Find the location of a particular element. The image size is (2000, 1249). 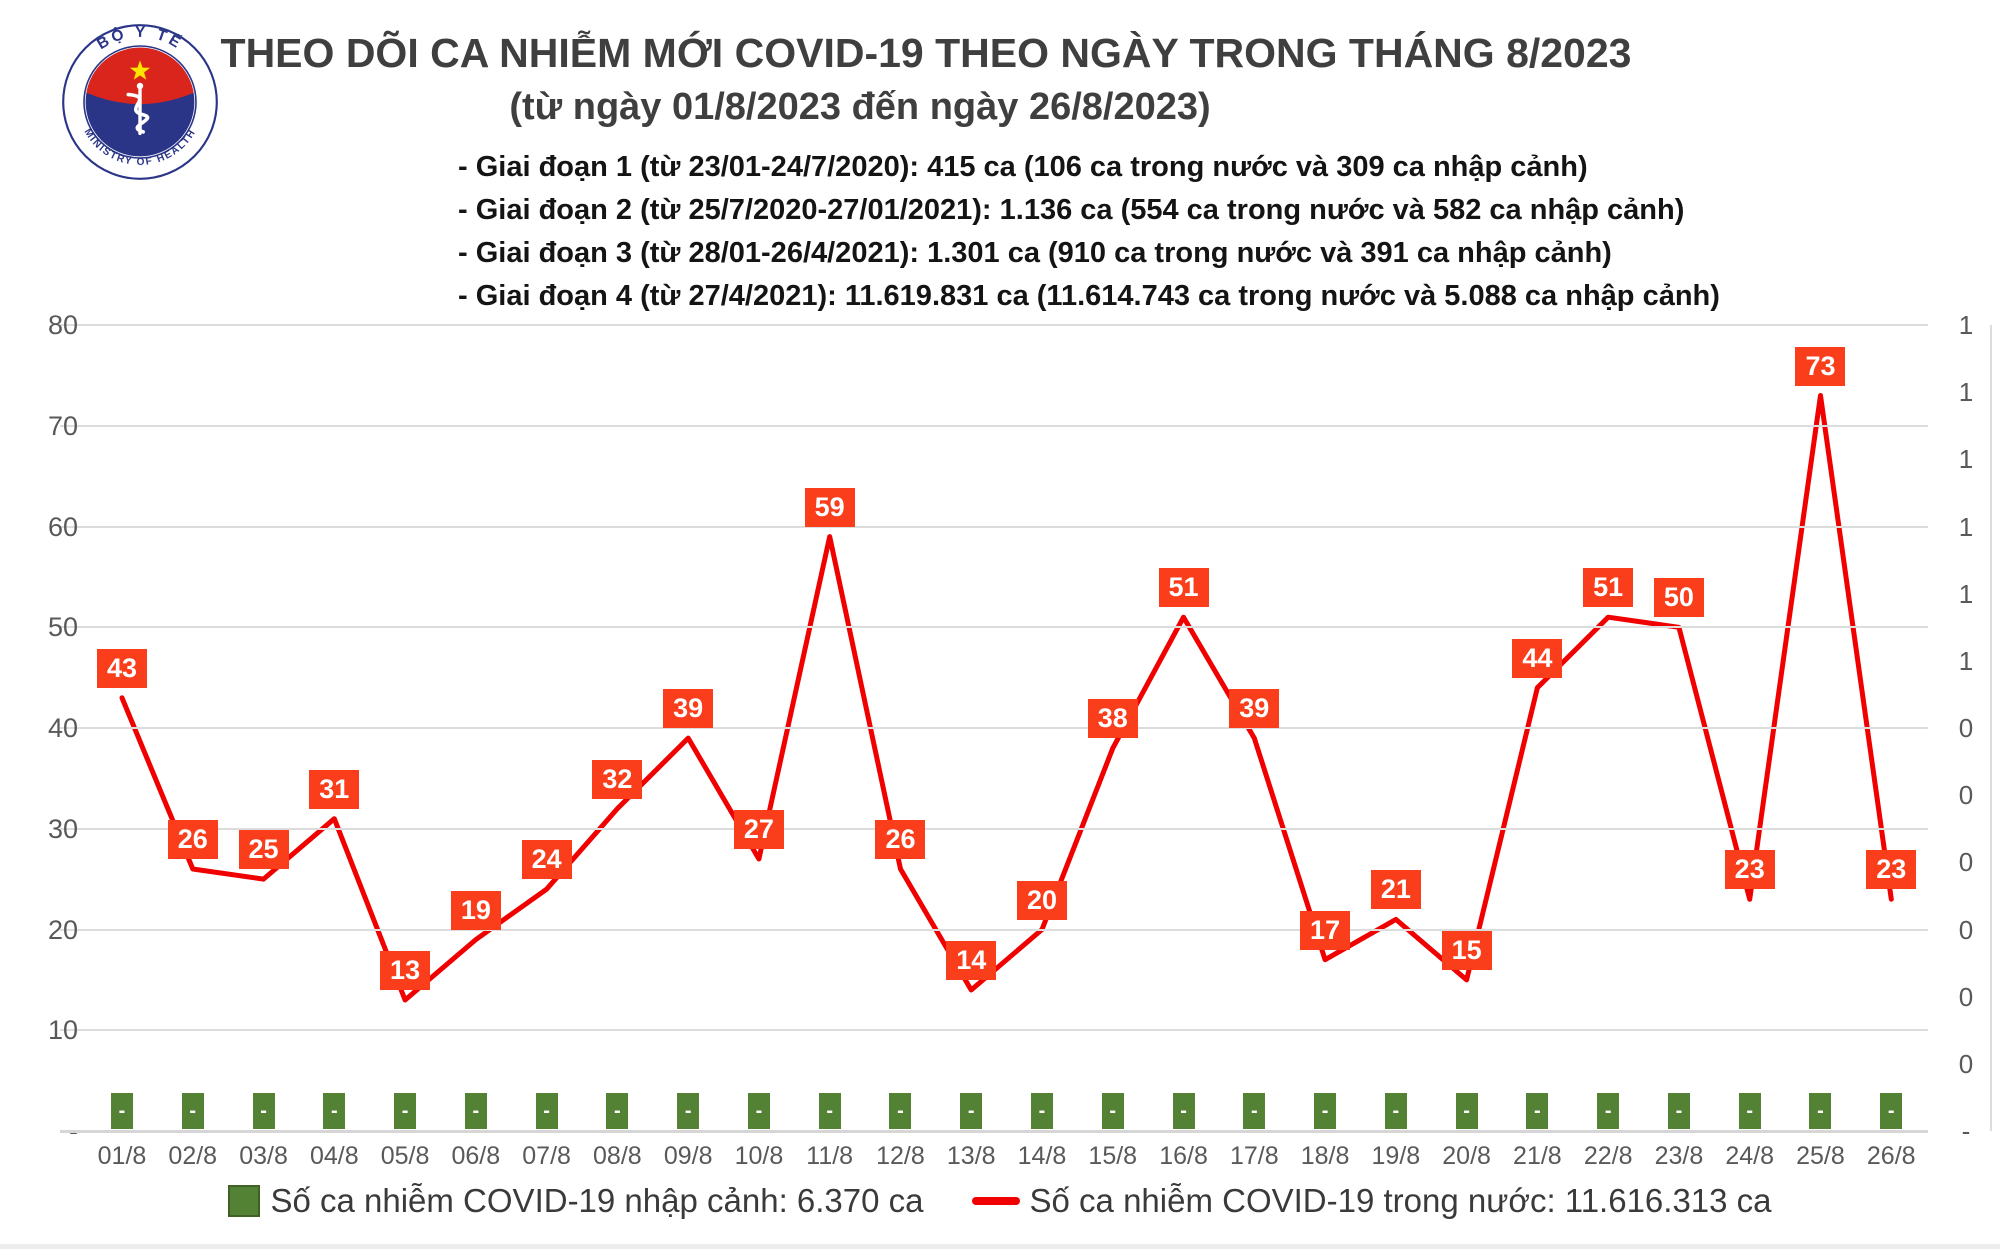

data-label-box: 15 is located at coordinates (1466, 950).